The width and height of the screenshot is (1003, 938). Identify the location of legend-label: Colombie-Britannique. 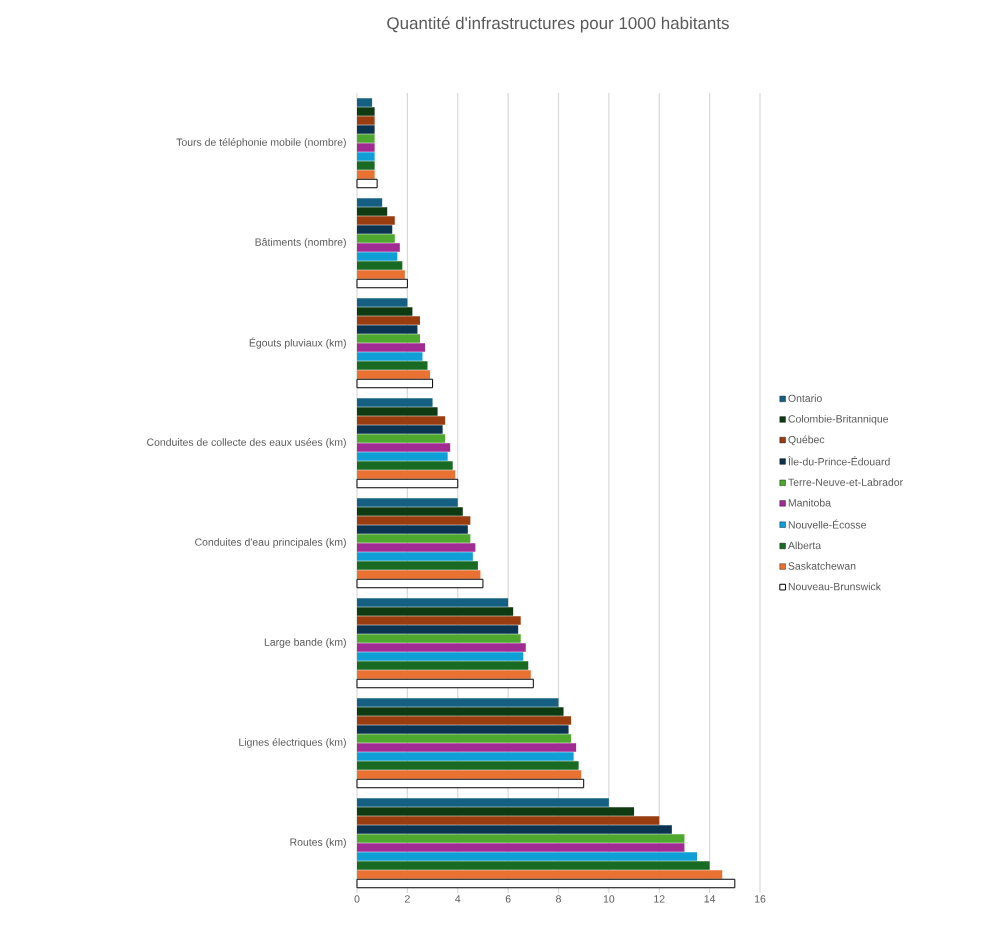
(838, 419).